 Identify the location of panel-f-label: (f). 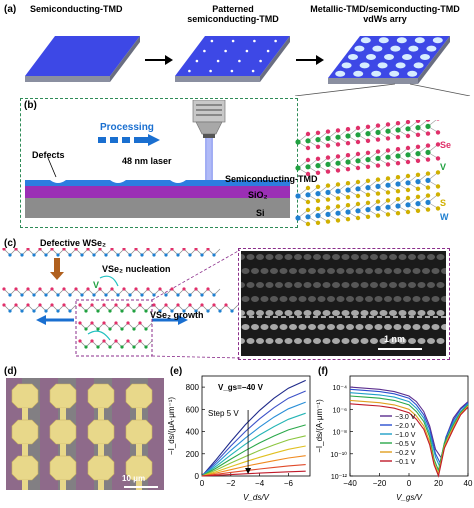
(323, 371).